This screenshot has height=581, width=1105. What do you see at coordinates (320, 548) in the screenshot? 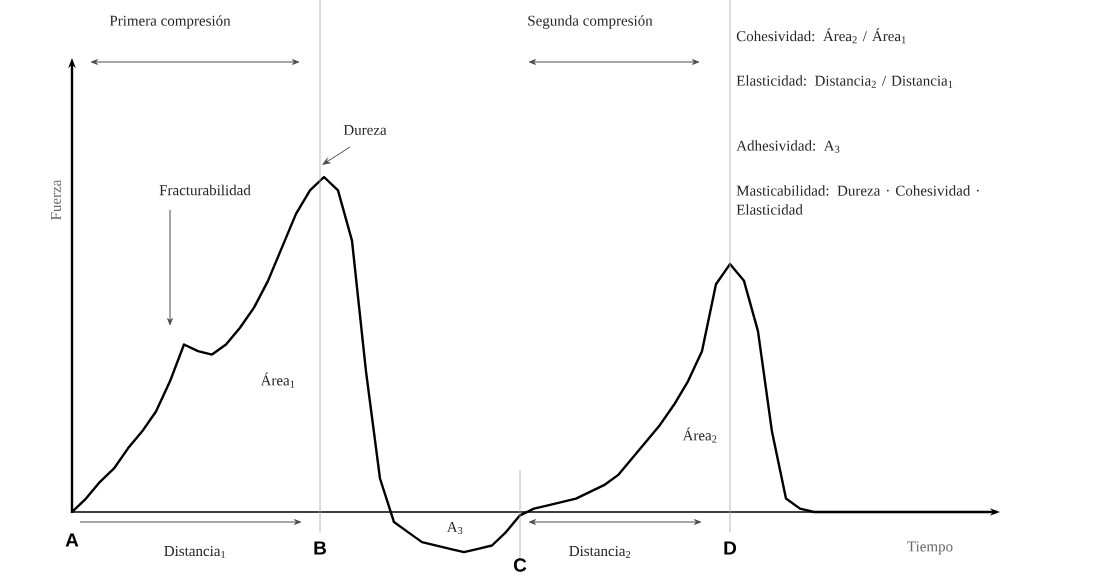
I see `annotation: B` at bounding box center [320, 548].